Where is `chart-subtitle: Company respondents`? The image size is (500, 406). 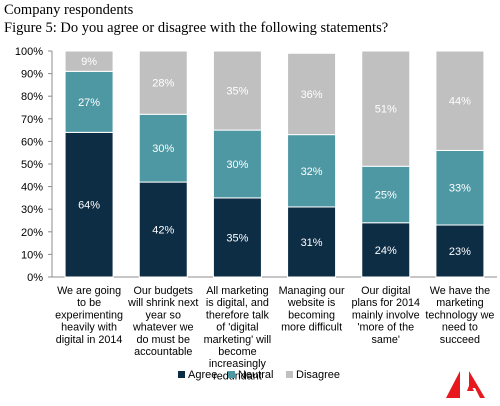
chart-subtitle: Company respondents is located at coordinates (69, 10).